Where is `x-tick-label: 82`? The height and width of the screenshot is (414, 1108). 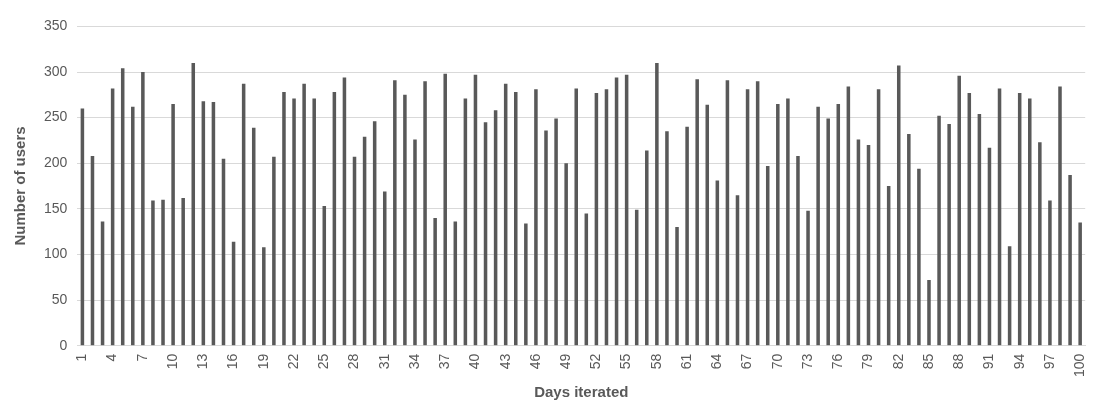
x-tick-label: 82 is located at coordinates (897, 361).